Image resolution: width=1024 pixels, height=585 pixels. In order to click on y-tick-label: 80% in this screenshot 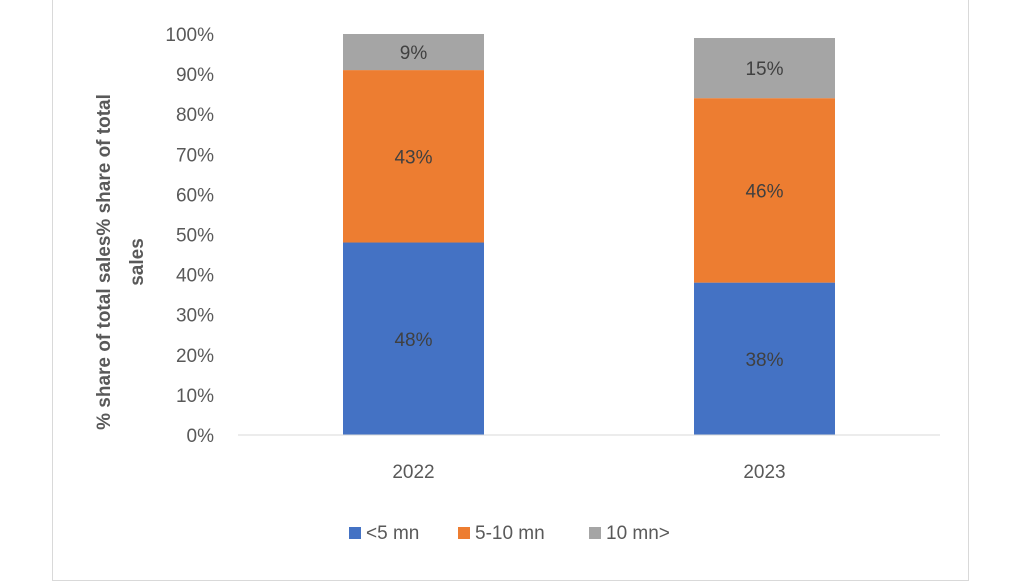, I will do `click(195, 115)`.